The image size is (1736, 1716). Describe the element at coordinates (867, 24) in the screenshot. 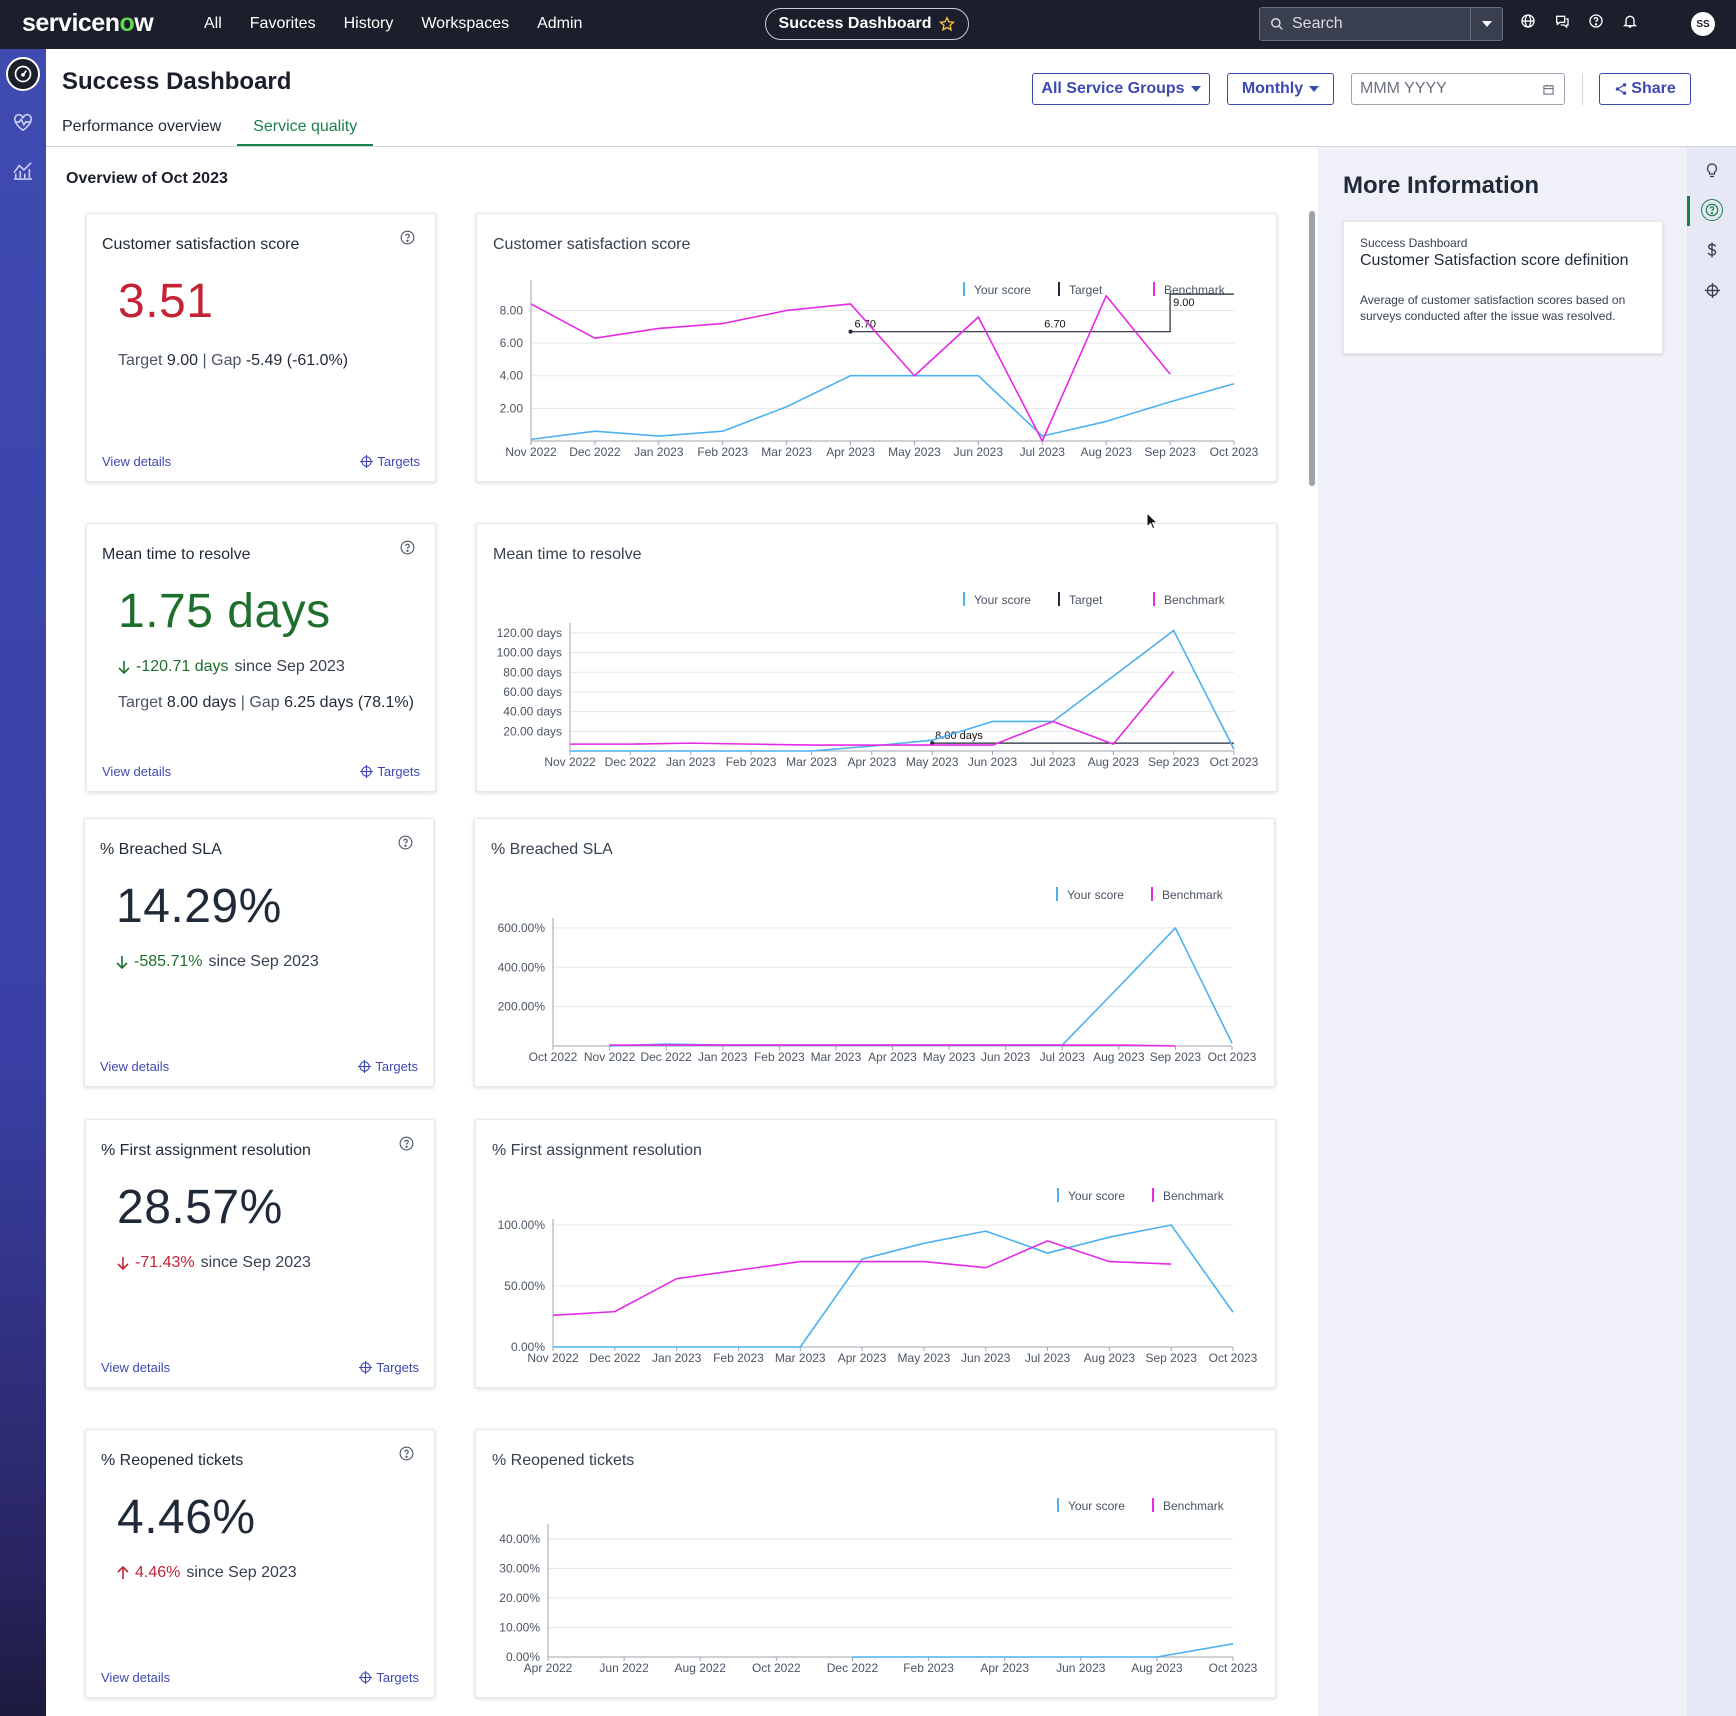

I see `current-page-pill: Success Dashboard` at that location.